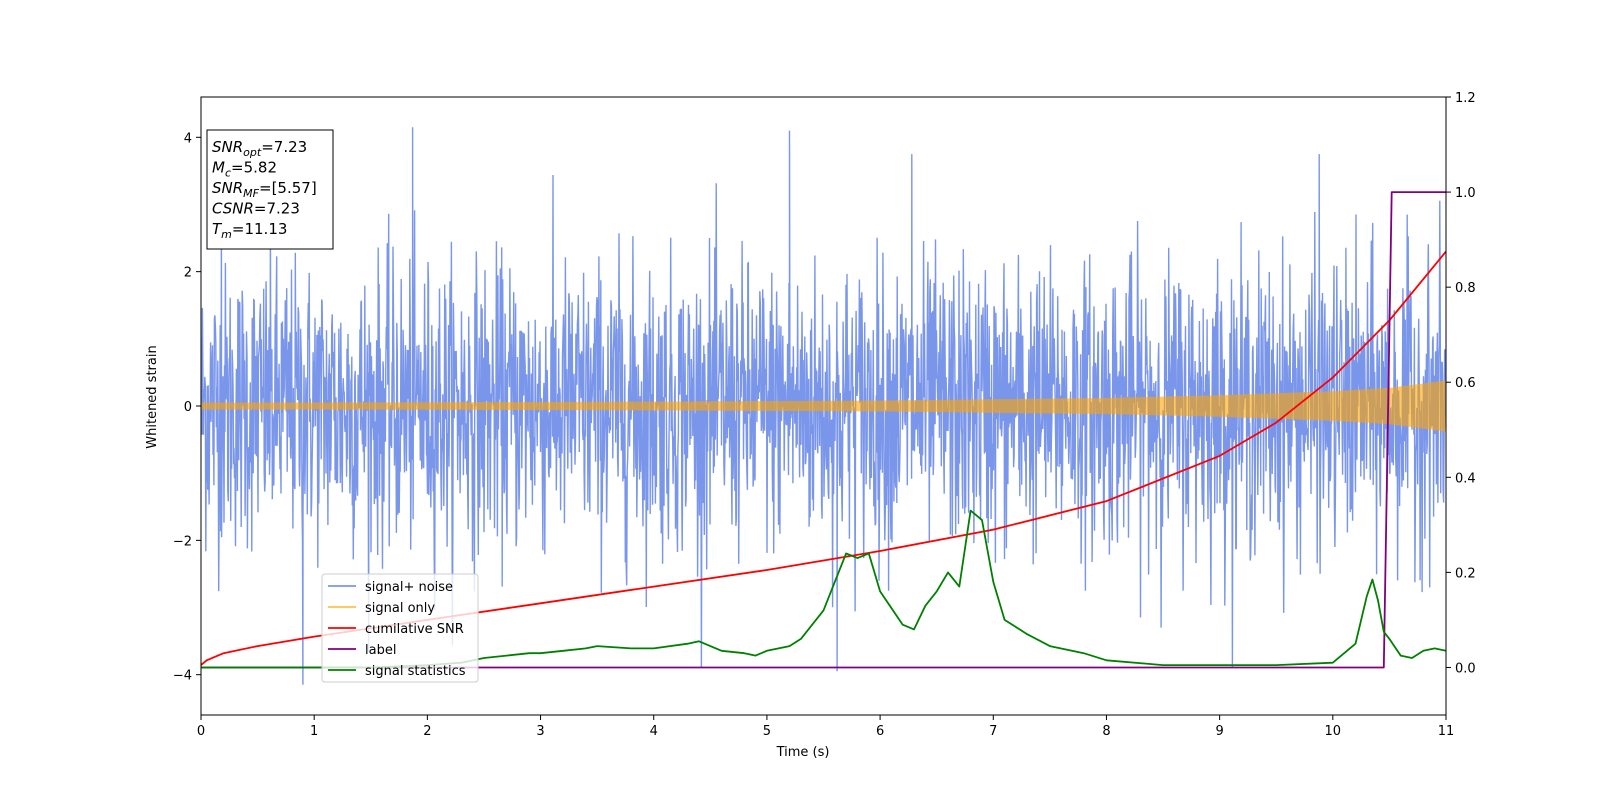  What do you see at coordinates (1219, 731) in the screenshot?
I see `x-tick-label: 9` at bounding box center [1219, 731].